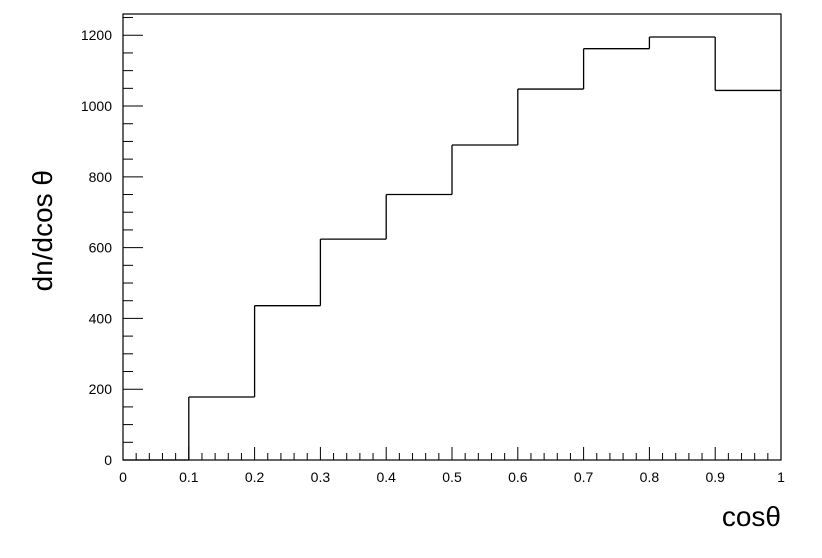 Image resolution: width=822 pixels, height=558 pixels. I want to click on x-tick-label: 0.6, so click(518, 477).